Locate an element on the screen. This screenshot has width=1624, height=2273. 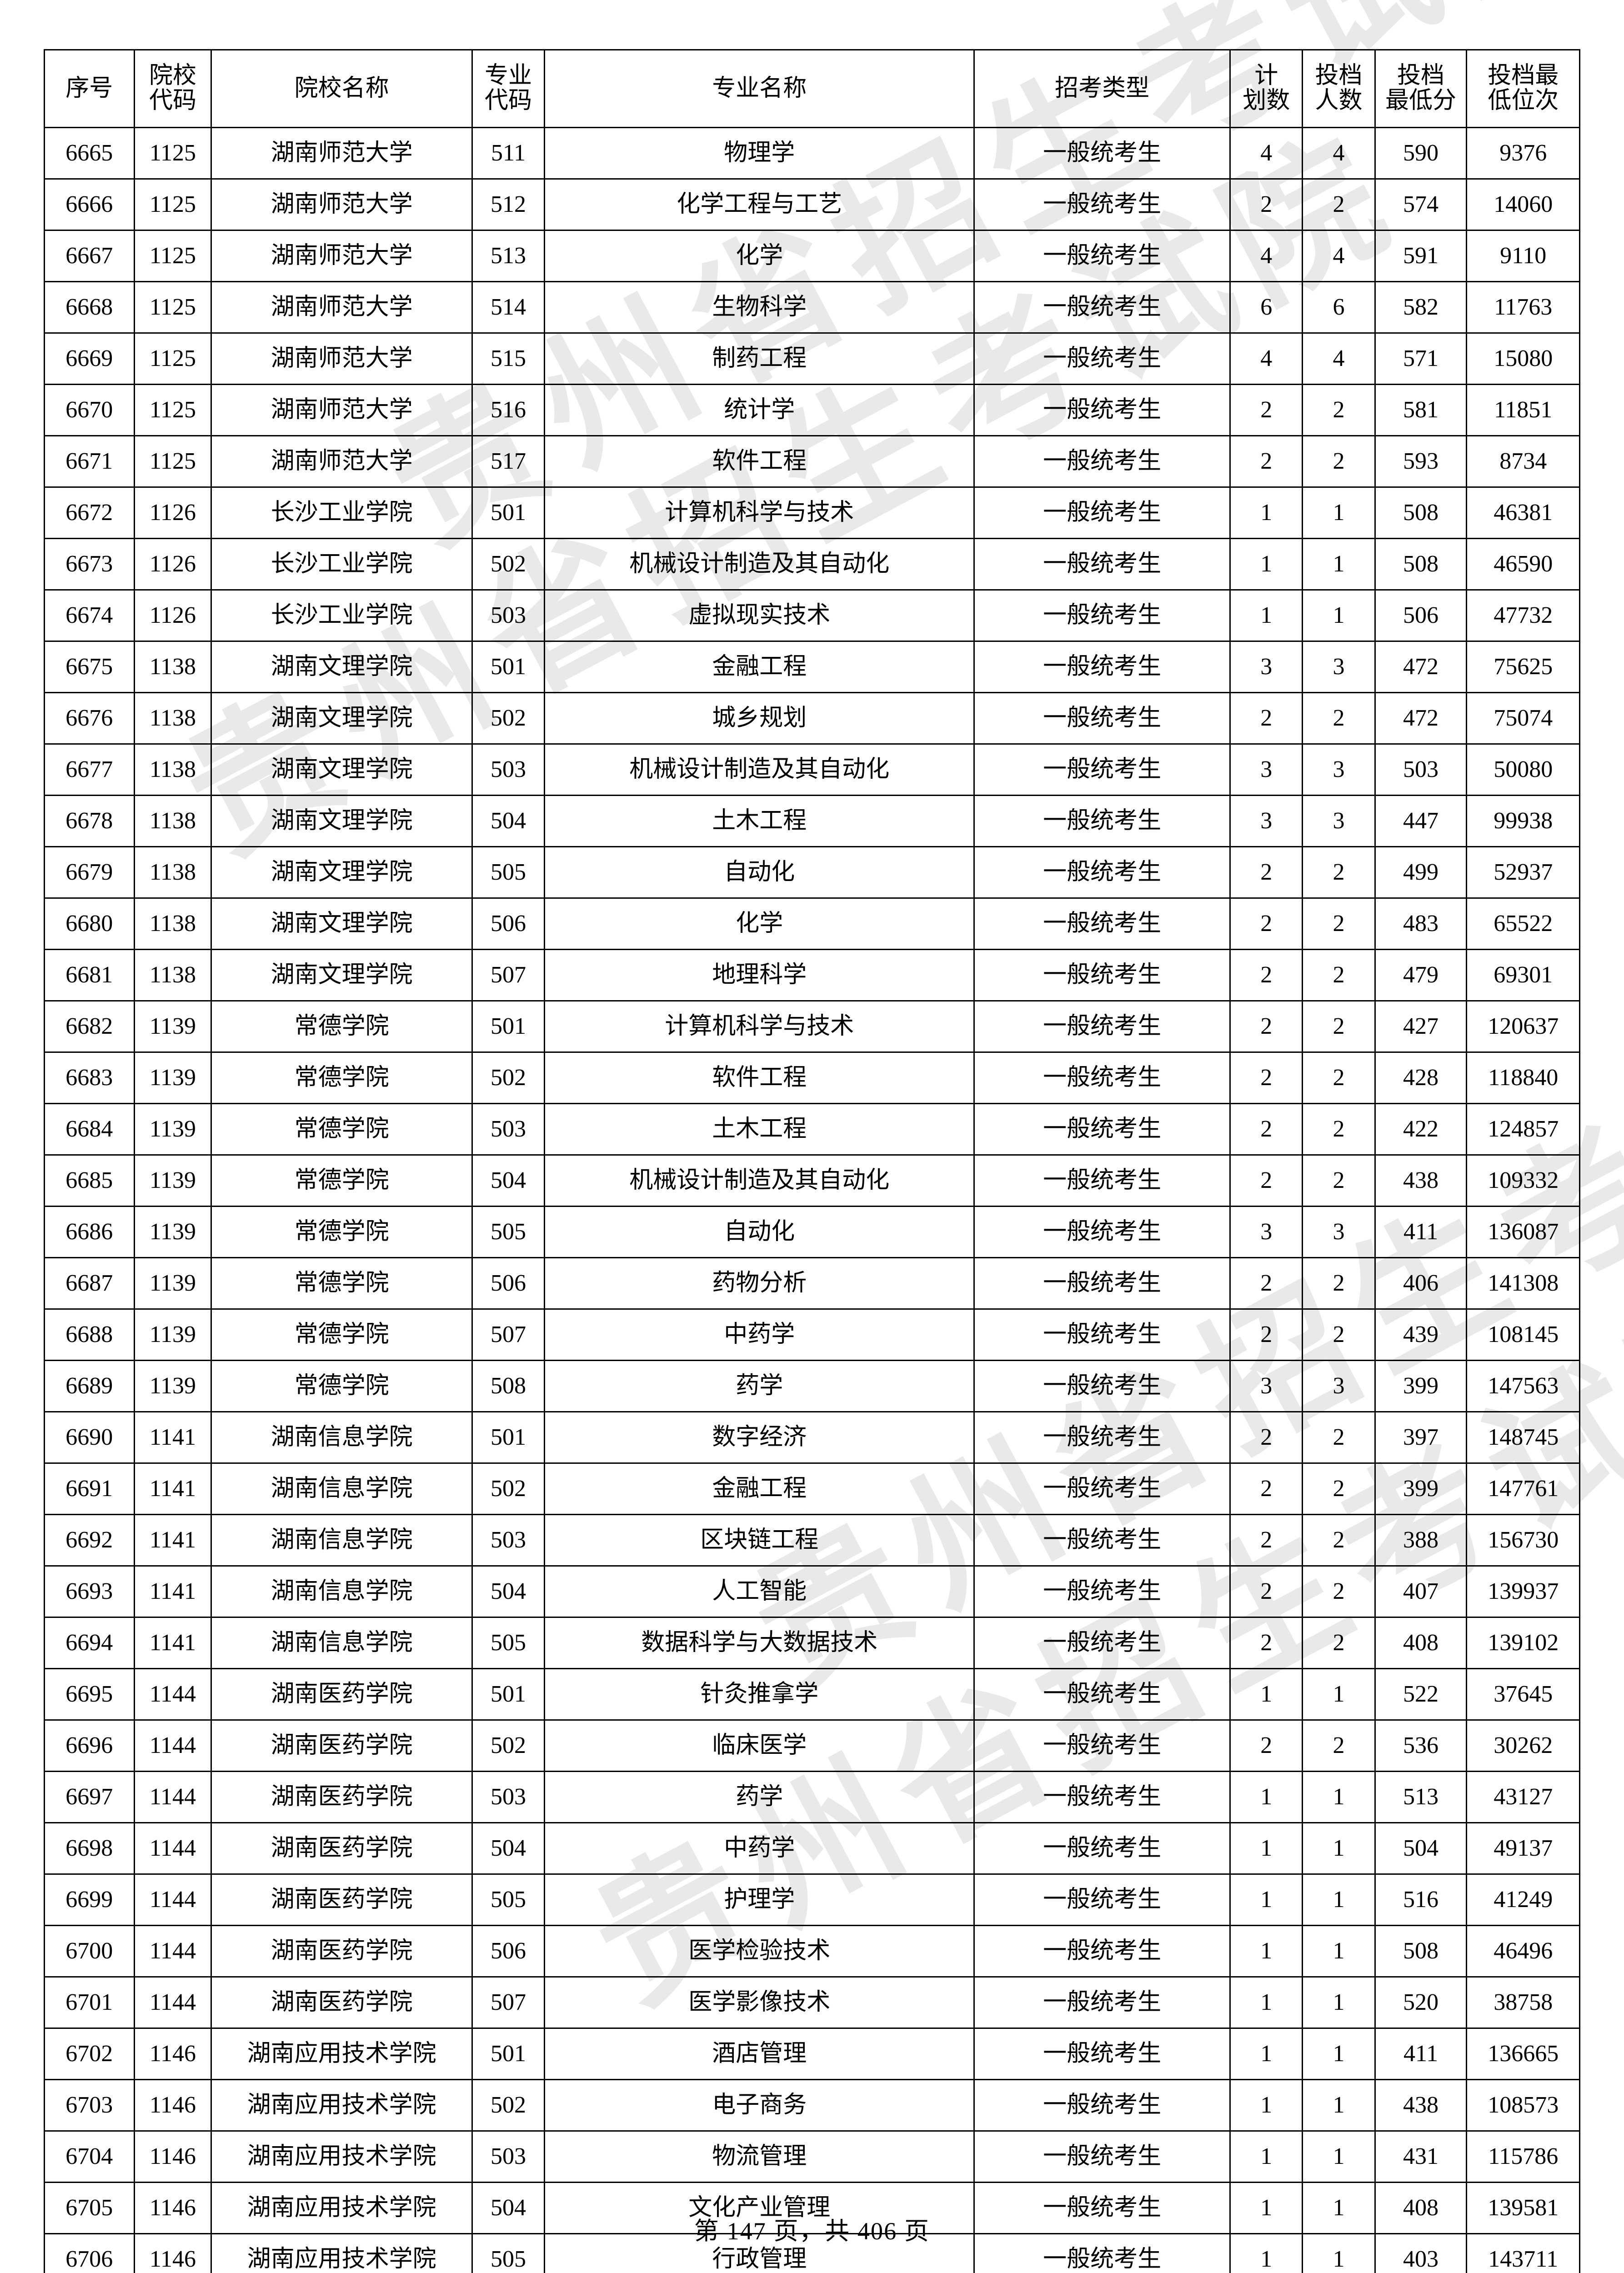
table-row: 6700 1144 湖南医药学院 506 医学检验技术 一般统考生 1 1 508 46496 is located at coordinates (812, 1951).